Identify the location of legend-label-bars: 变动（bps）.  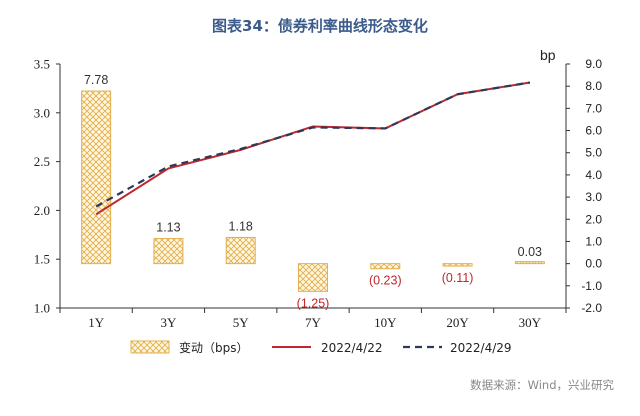
(214, 347).